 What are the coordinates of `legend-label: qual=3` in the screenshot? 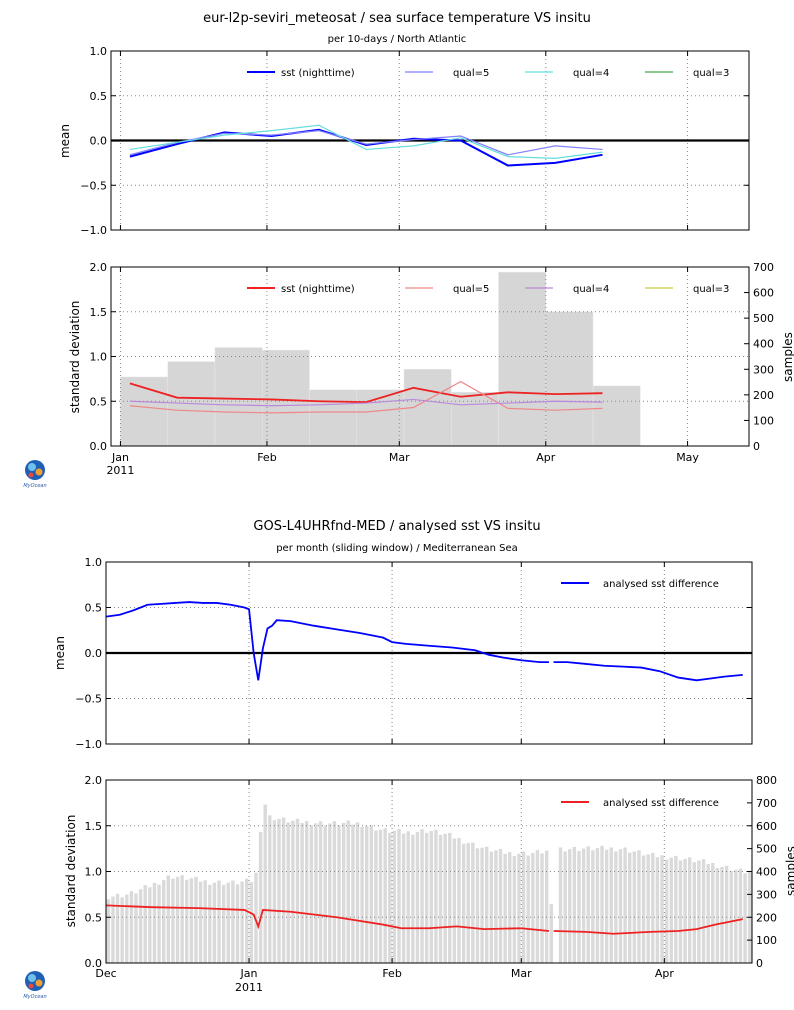 It's located at (711, 289).